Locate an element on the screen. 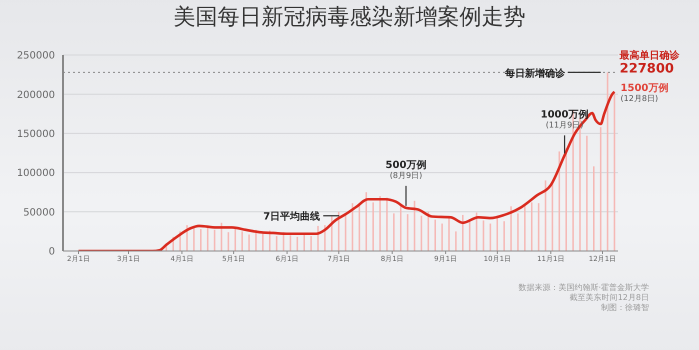  annotation: 1000万例 (11月9日) is located at coordinates (564, 119).